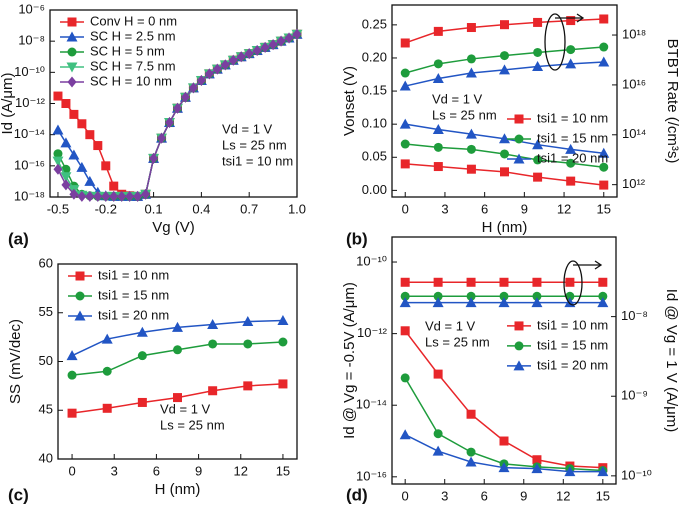 The width and height of the screenshot is (685, 506). I want to click on panel-label: (a), so click(18, 238).